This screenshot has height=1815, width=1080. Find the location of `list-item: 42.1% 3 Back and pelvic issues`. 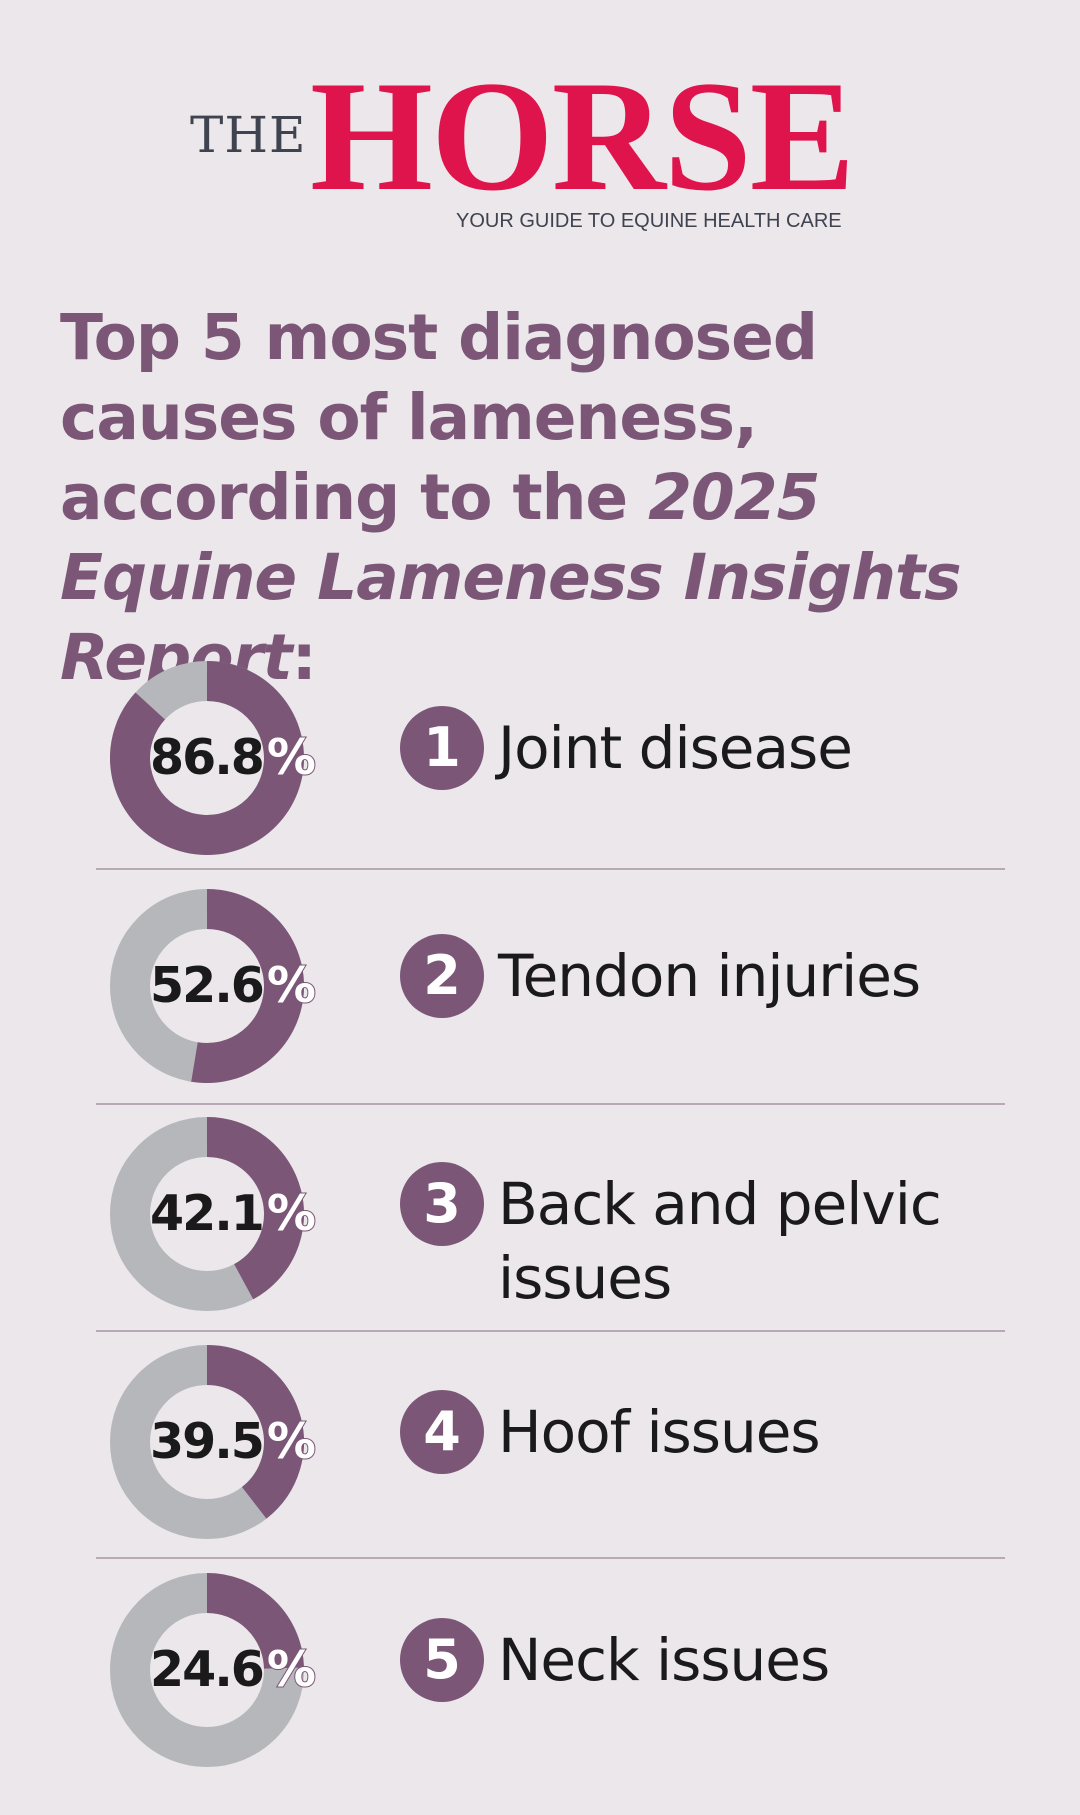

list-item: 42.1% 3 Back and pelvic issues is located at coordinates (540, 1220).